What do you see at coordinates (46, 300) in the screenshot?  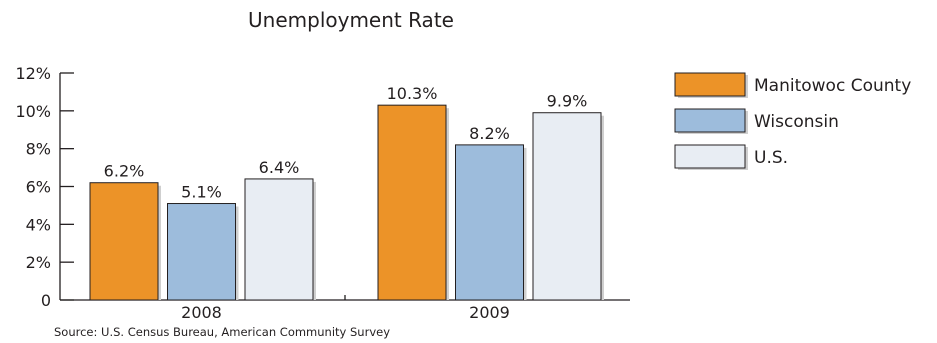 I see `y-tick-label: 0` at bounding box center [46, 300].